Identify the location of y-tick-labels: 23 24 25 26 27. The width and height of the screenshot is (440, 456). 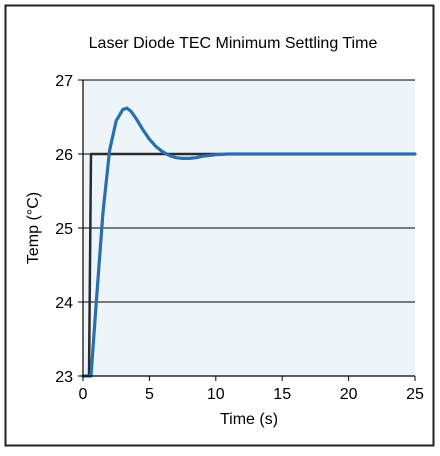
(69, 229).